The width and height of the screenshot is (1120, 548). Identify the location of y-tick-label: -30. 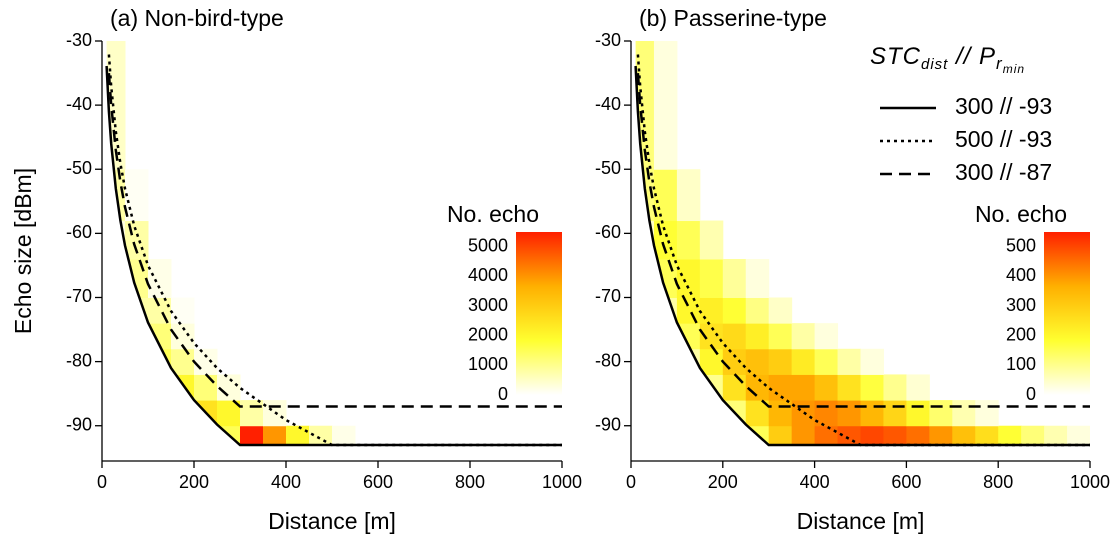
(79, 40).